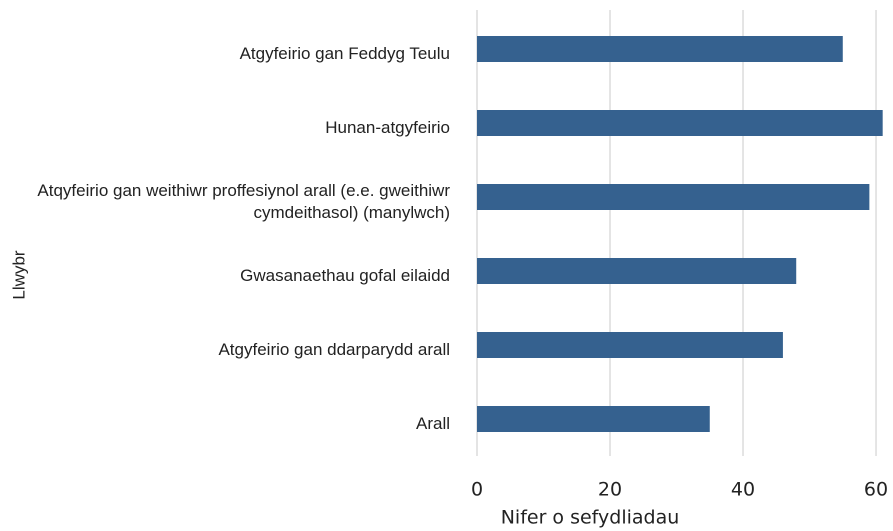  Describe the element at coordinates (344, 53) in the screenshot. I see `y-tick-label: Atgyfeirio gan Feddyg Teulu` at that location.